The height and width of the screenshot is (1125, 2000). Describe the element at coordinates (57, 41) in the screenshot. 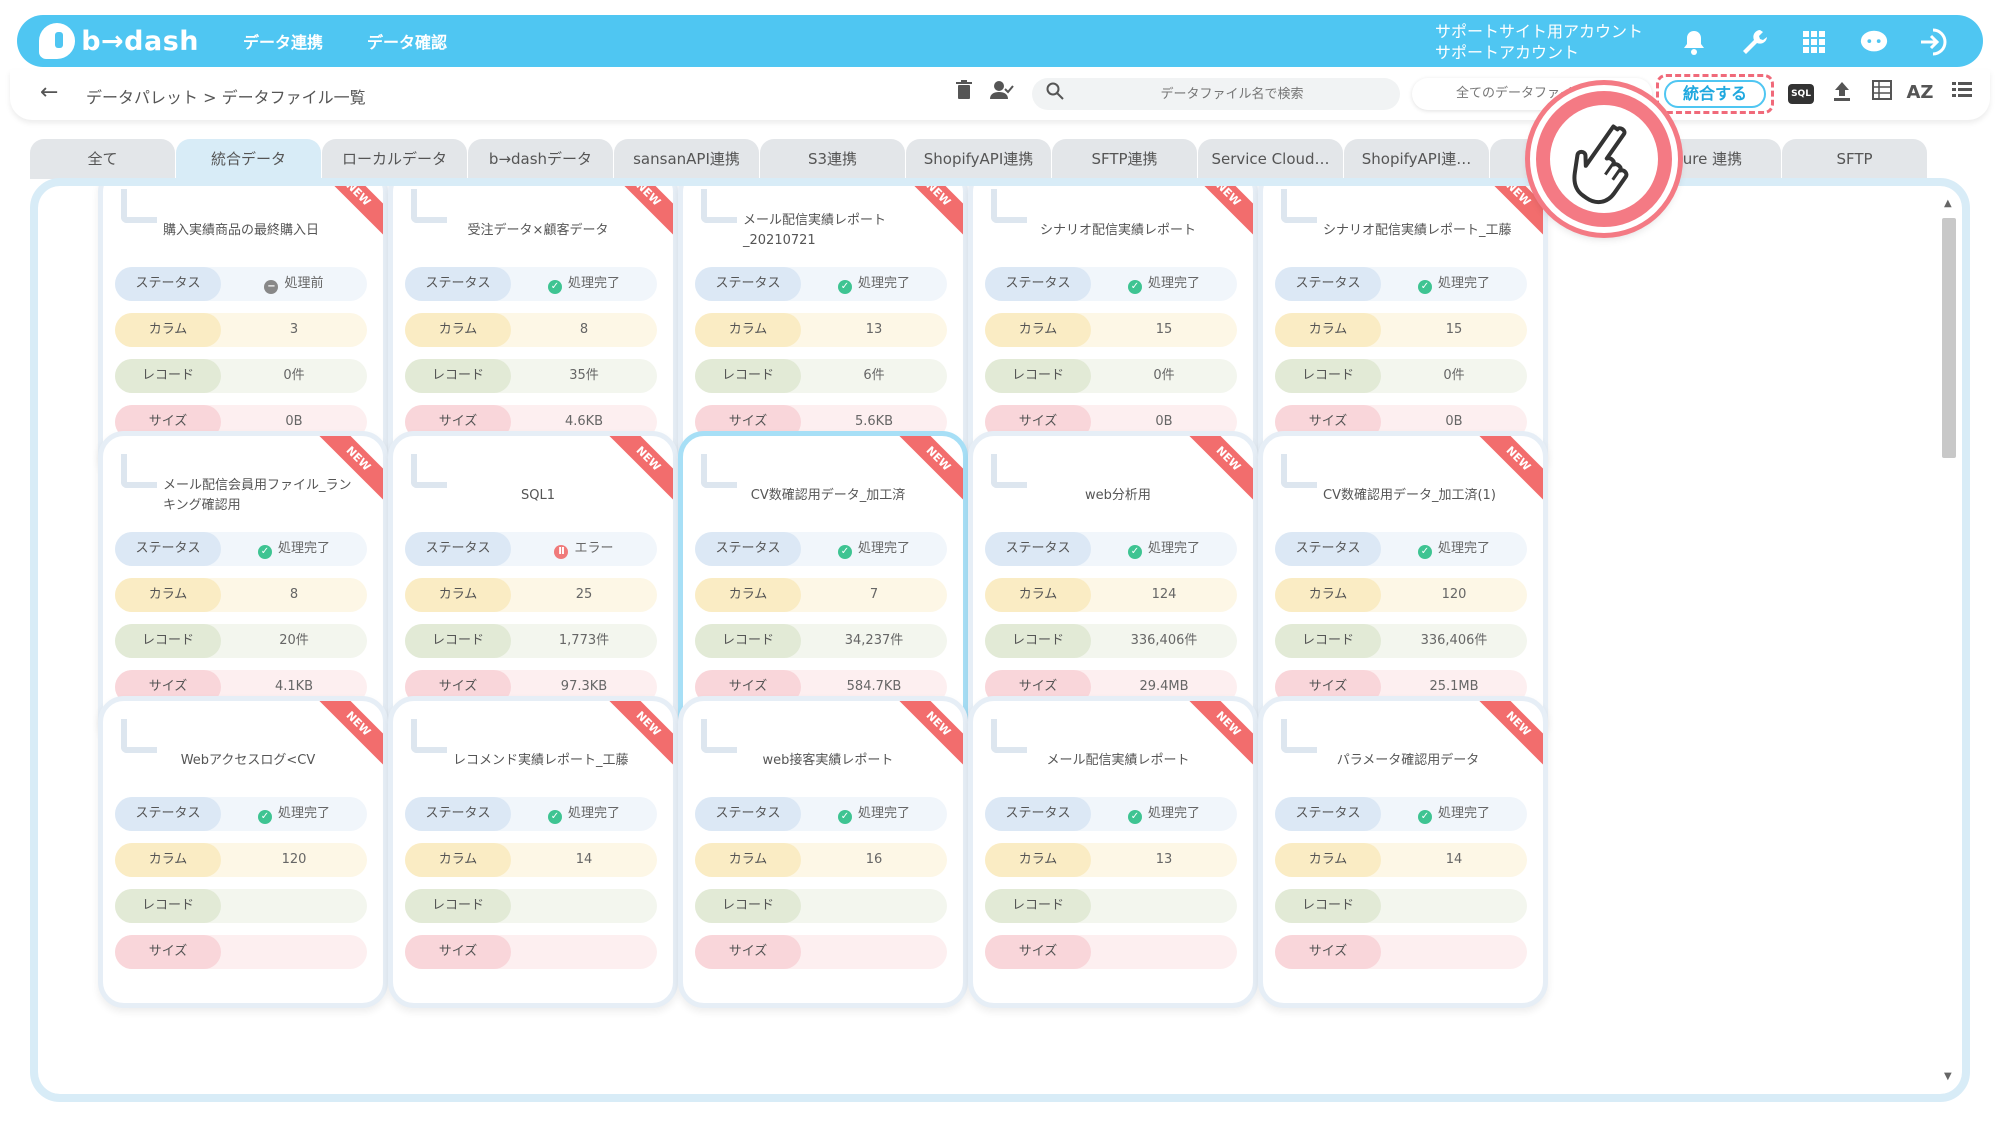

I see `logo-mark-icon` at that location.